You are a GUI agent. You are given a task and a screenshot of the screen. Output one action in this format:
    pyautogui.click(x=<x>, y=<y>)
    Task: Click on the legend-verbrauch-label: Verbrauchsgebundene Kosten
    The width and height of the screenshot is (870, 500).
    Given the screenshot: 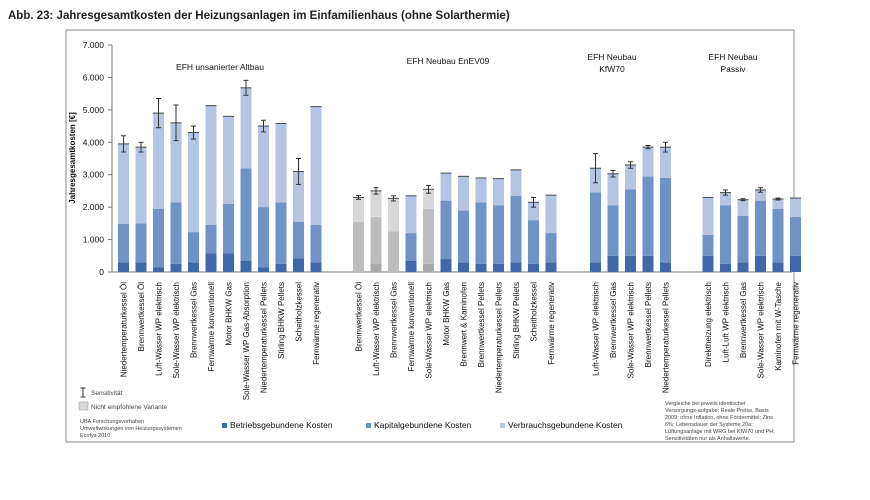 What is the action you would take?
    pyautogui.click(x=565, y=425)
    